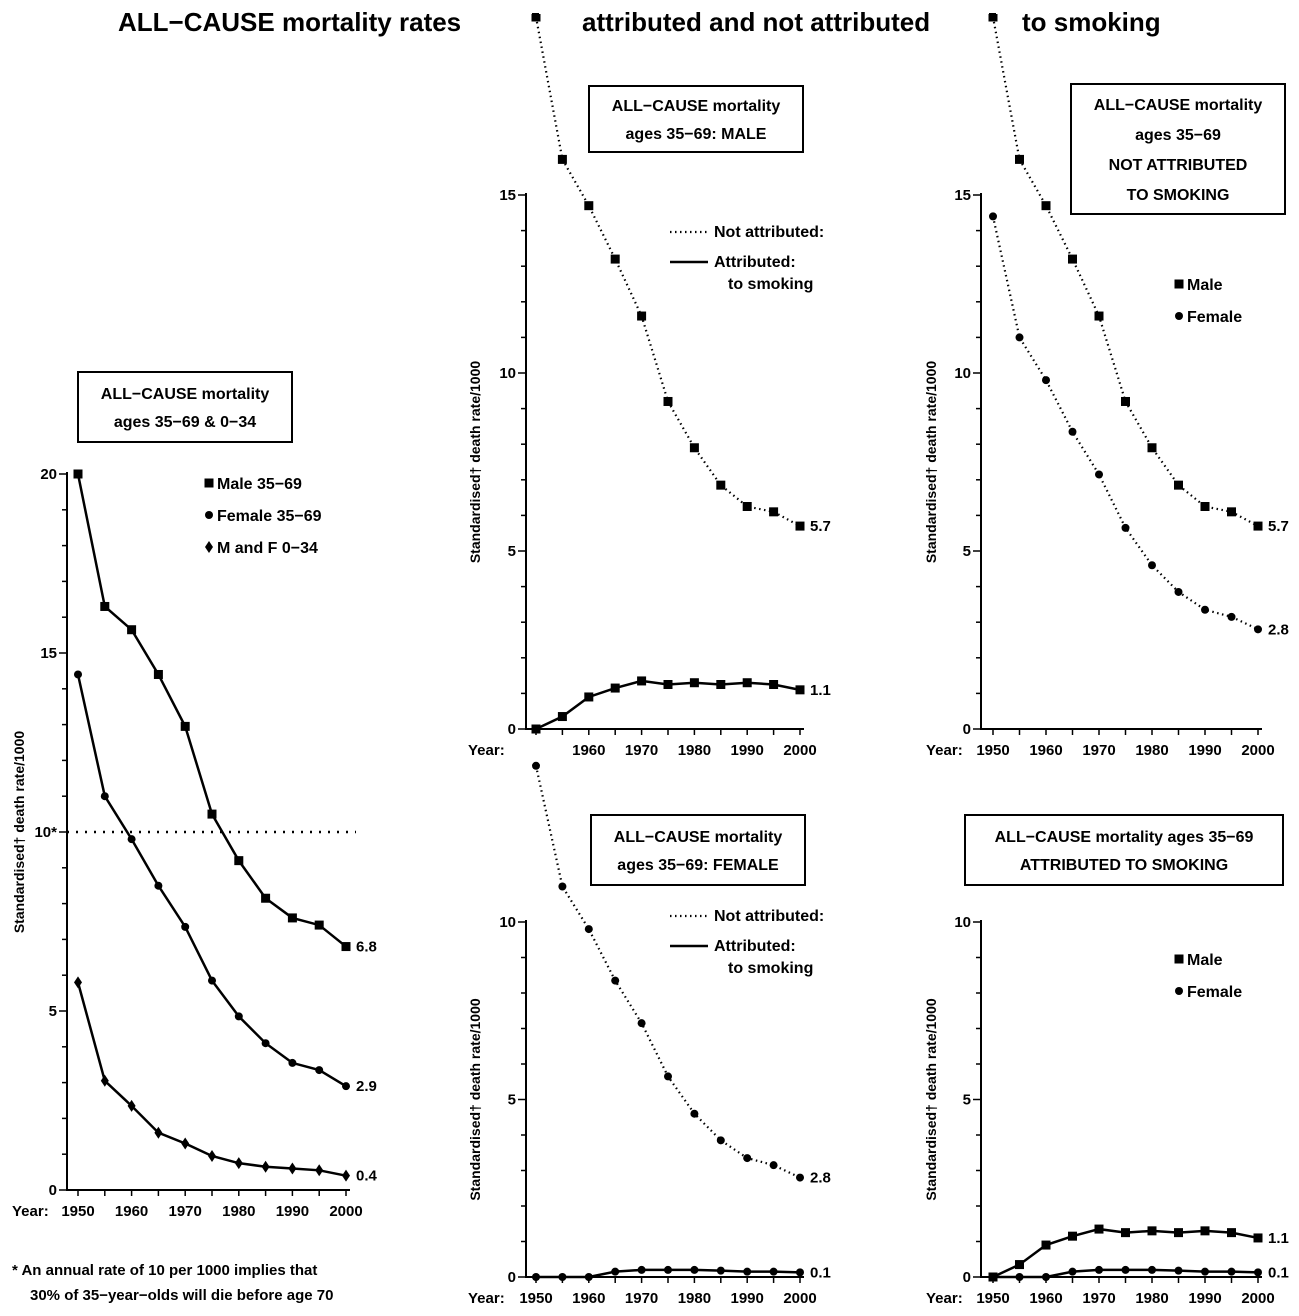  Describe the element at coordinates (475, 1099) in the screenshot. I see `y-axis-label: Standardised† death rate/1000` at that location.